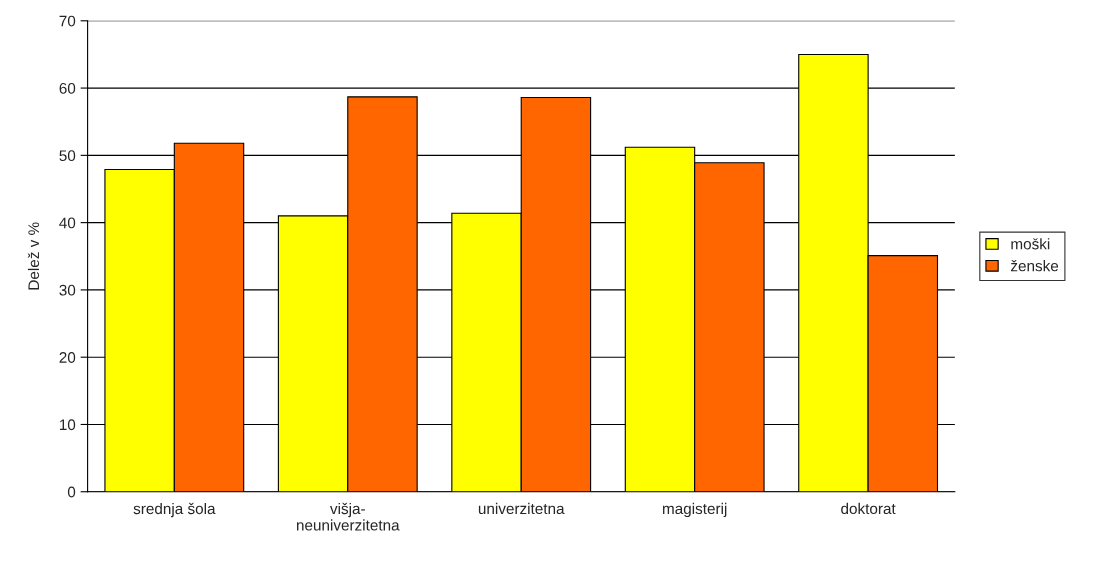  Describe the element at coordinates (67, 425) in the screenshot. I see `y-tick-label: 10` at that location.